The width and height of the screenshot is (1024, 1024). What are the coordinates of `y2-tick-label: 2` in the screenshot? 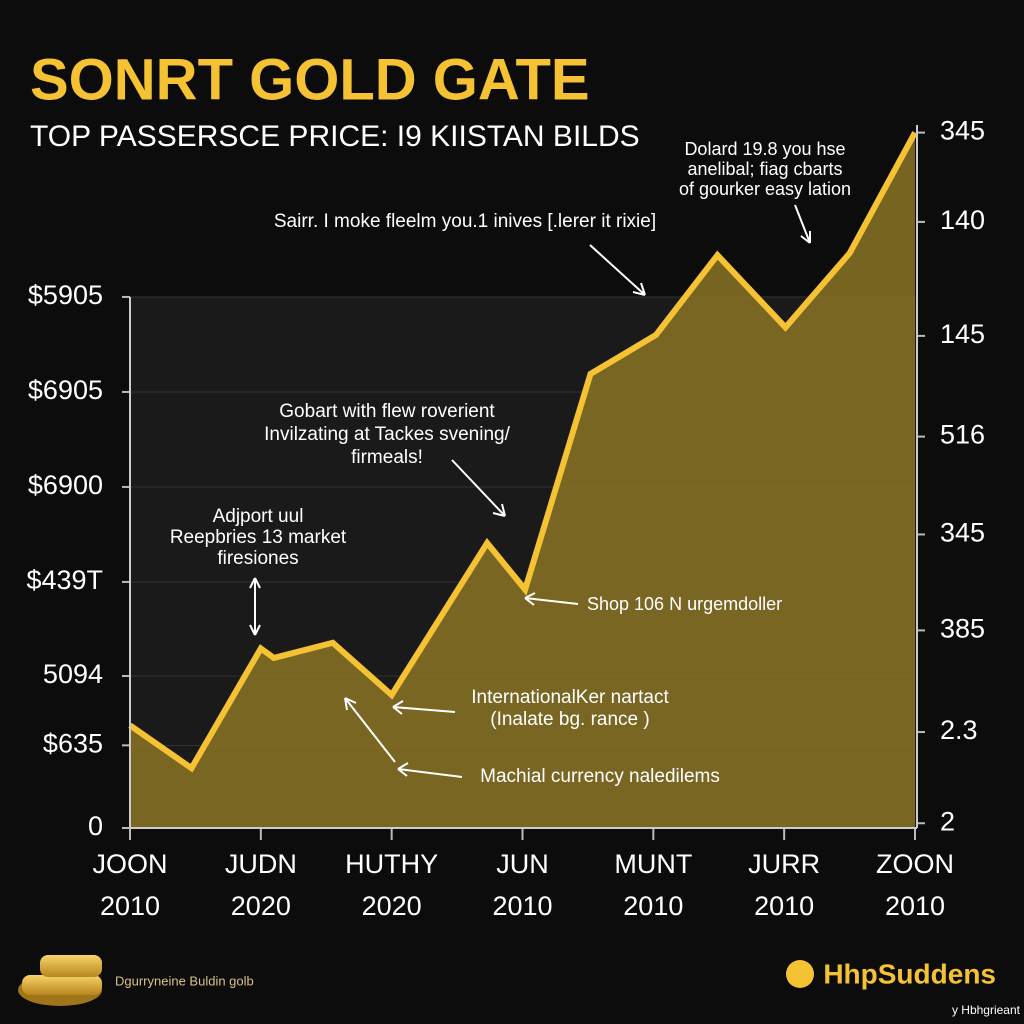 It's located at (947, 821).